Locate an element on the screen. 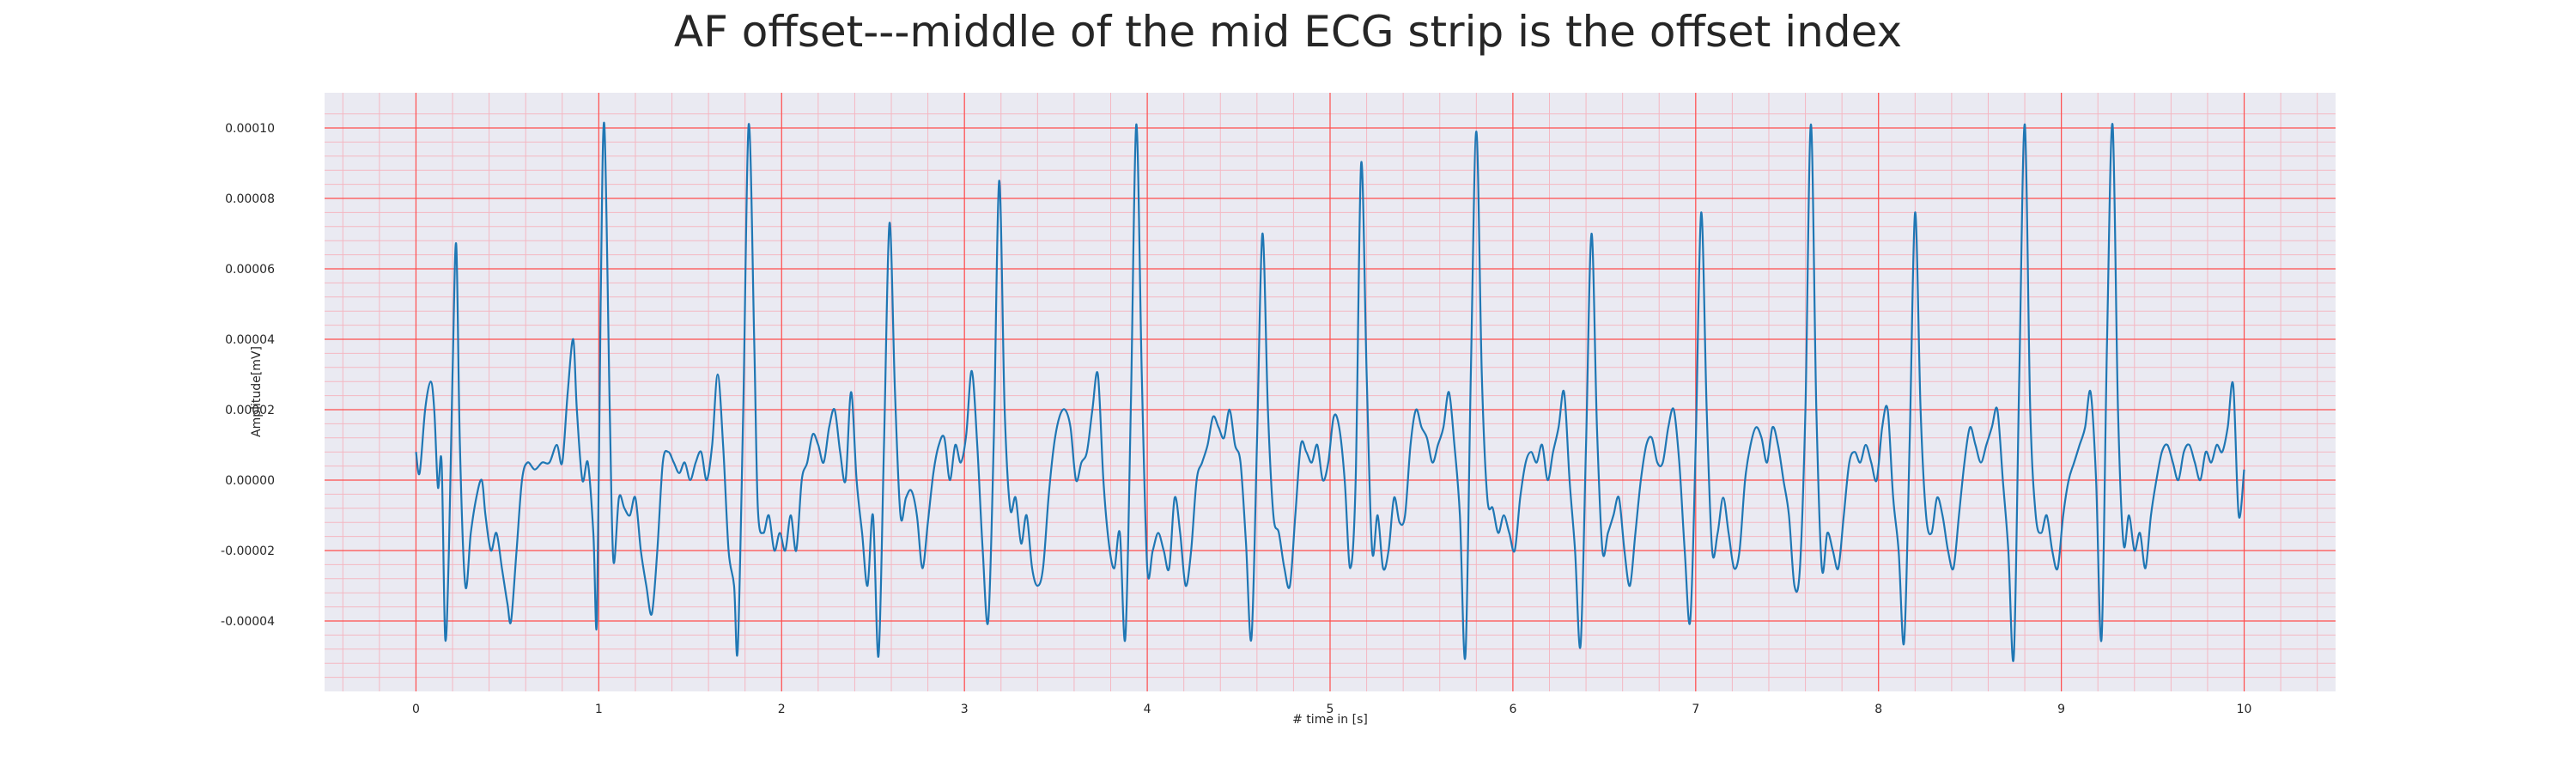 Image resolution: width=2576 pixels, height=773 pixels. x-tick-label: 7 is located at coordinates (1696, 709).